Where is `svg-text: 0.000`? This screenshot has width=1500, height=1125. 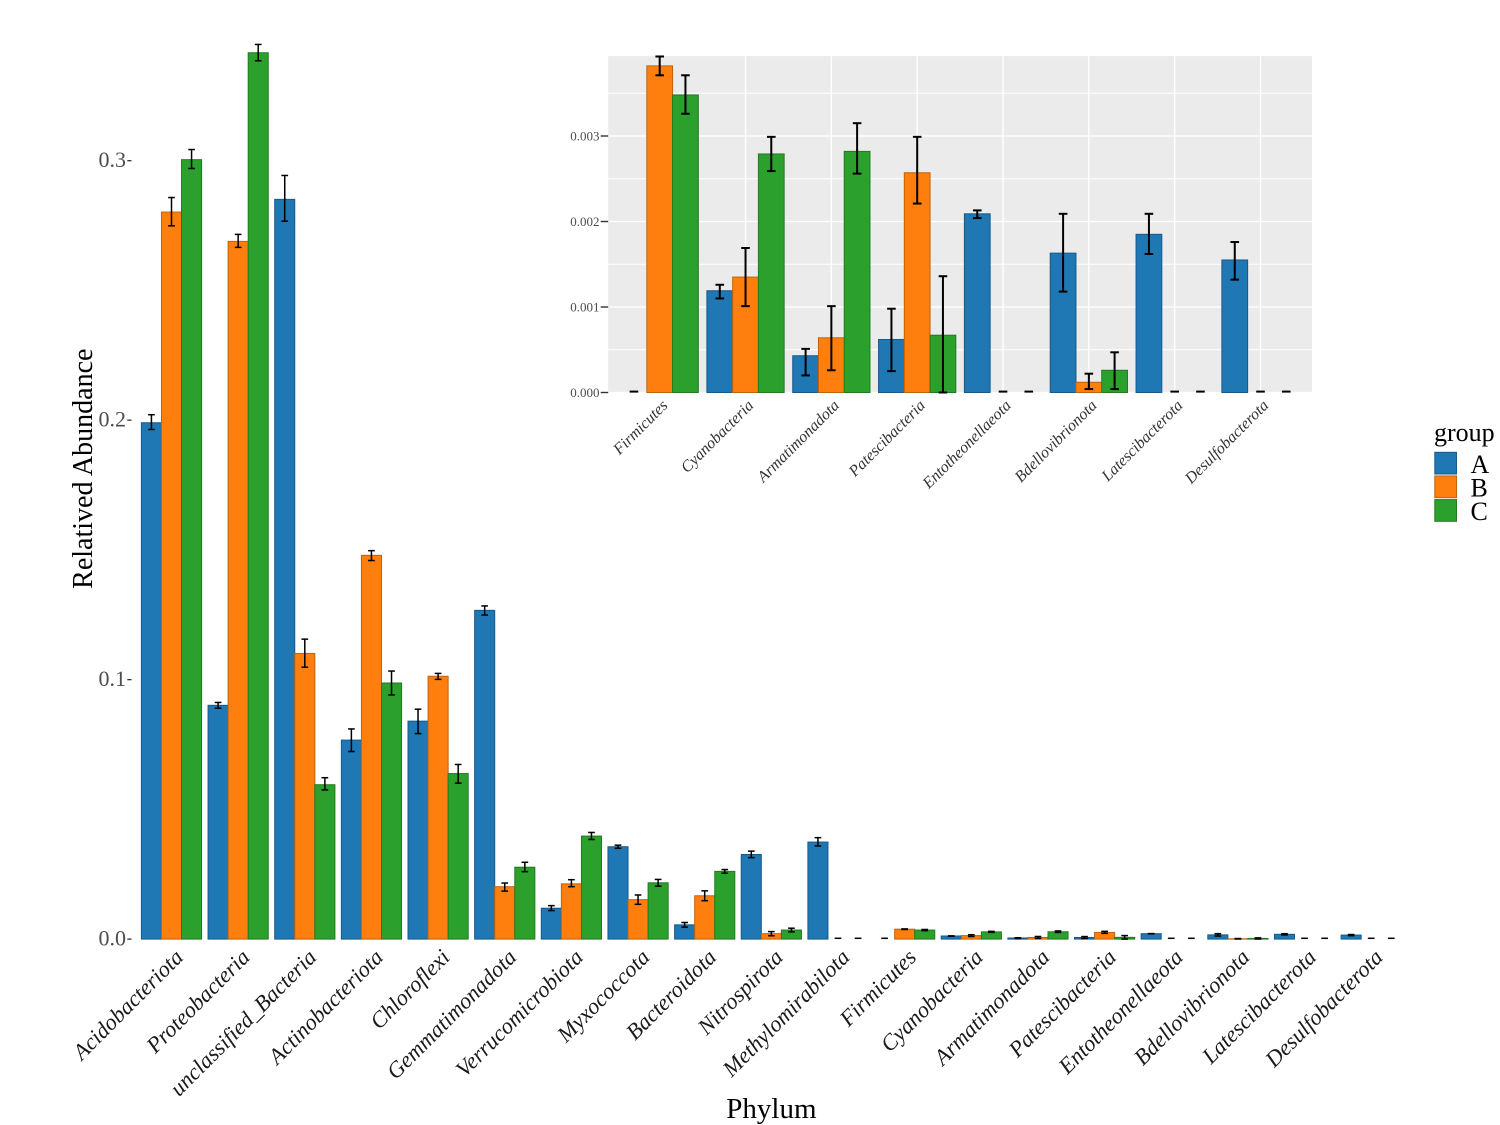
svg-text: 0.000 is located at coordinates (584, 392).